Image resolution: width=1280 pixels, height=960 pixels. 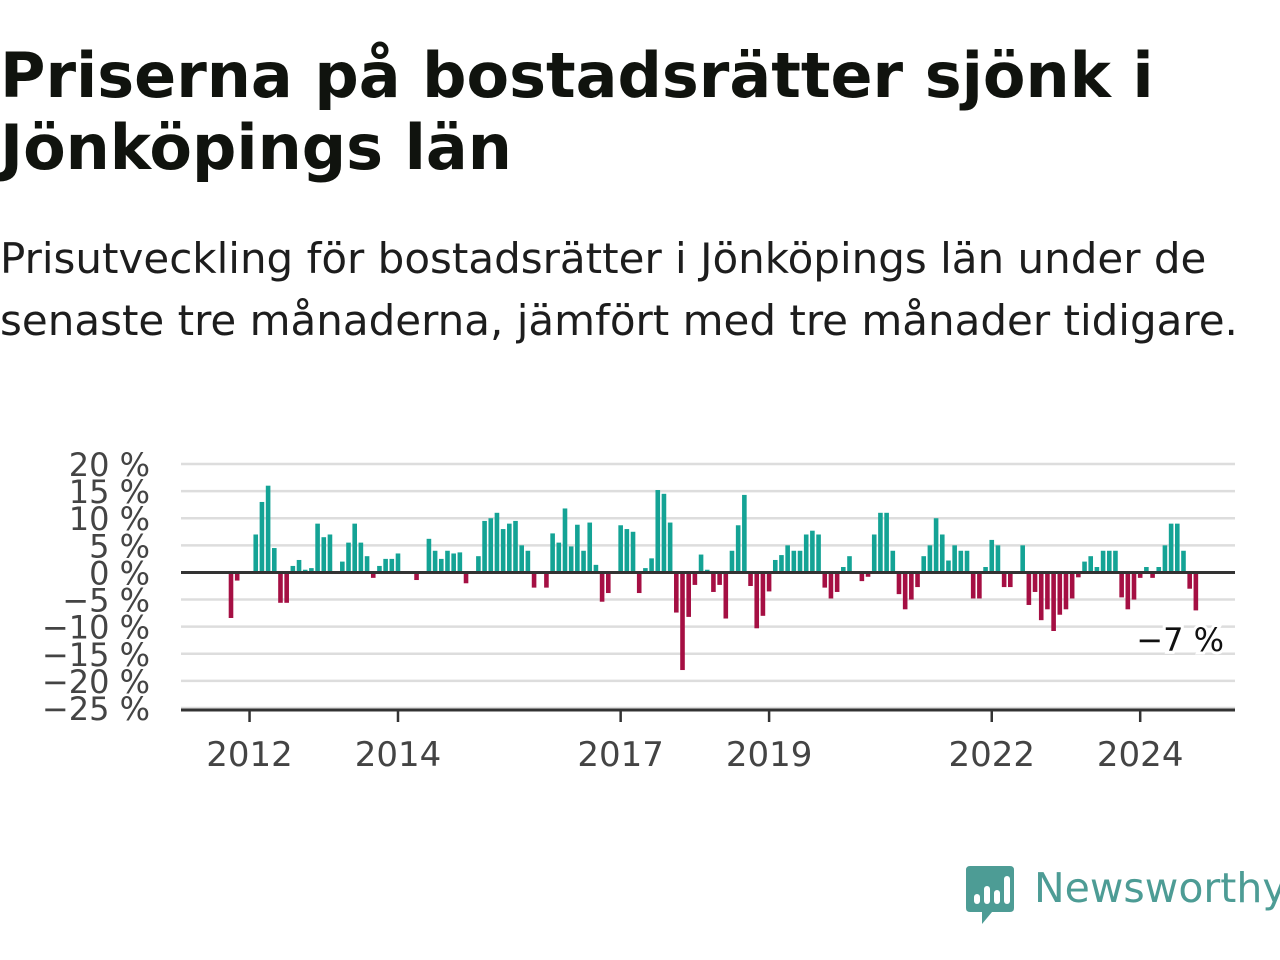 What do you see at coordinates (106, 601) in the screenshot?
I see `y-tick-label: −5 %` at bounding box center [106, 601].